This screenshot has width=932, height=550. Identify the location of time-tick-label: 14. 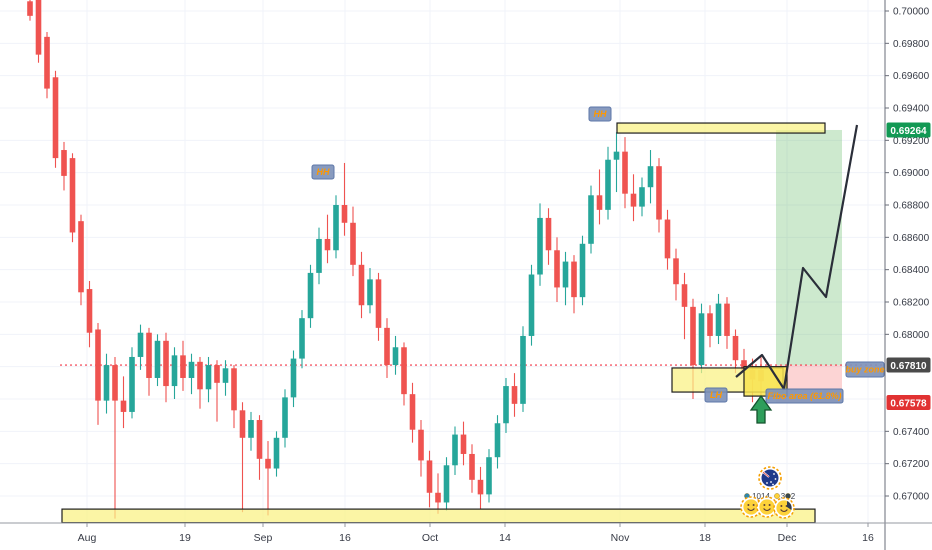
(505, 538).